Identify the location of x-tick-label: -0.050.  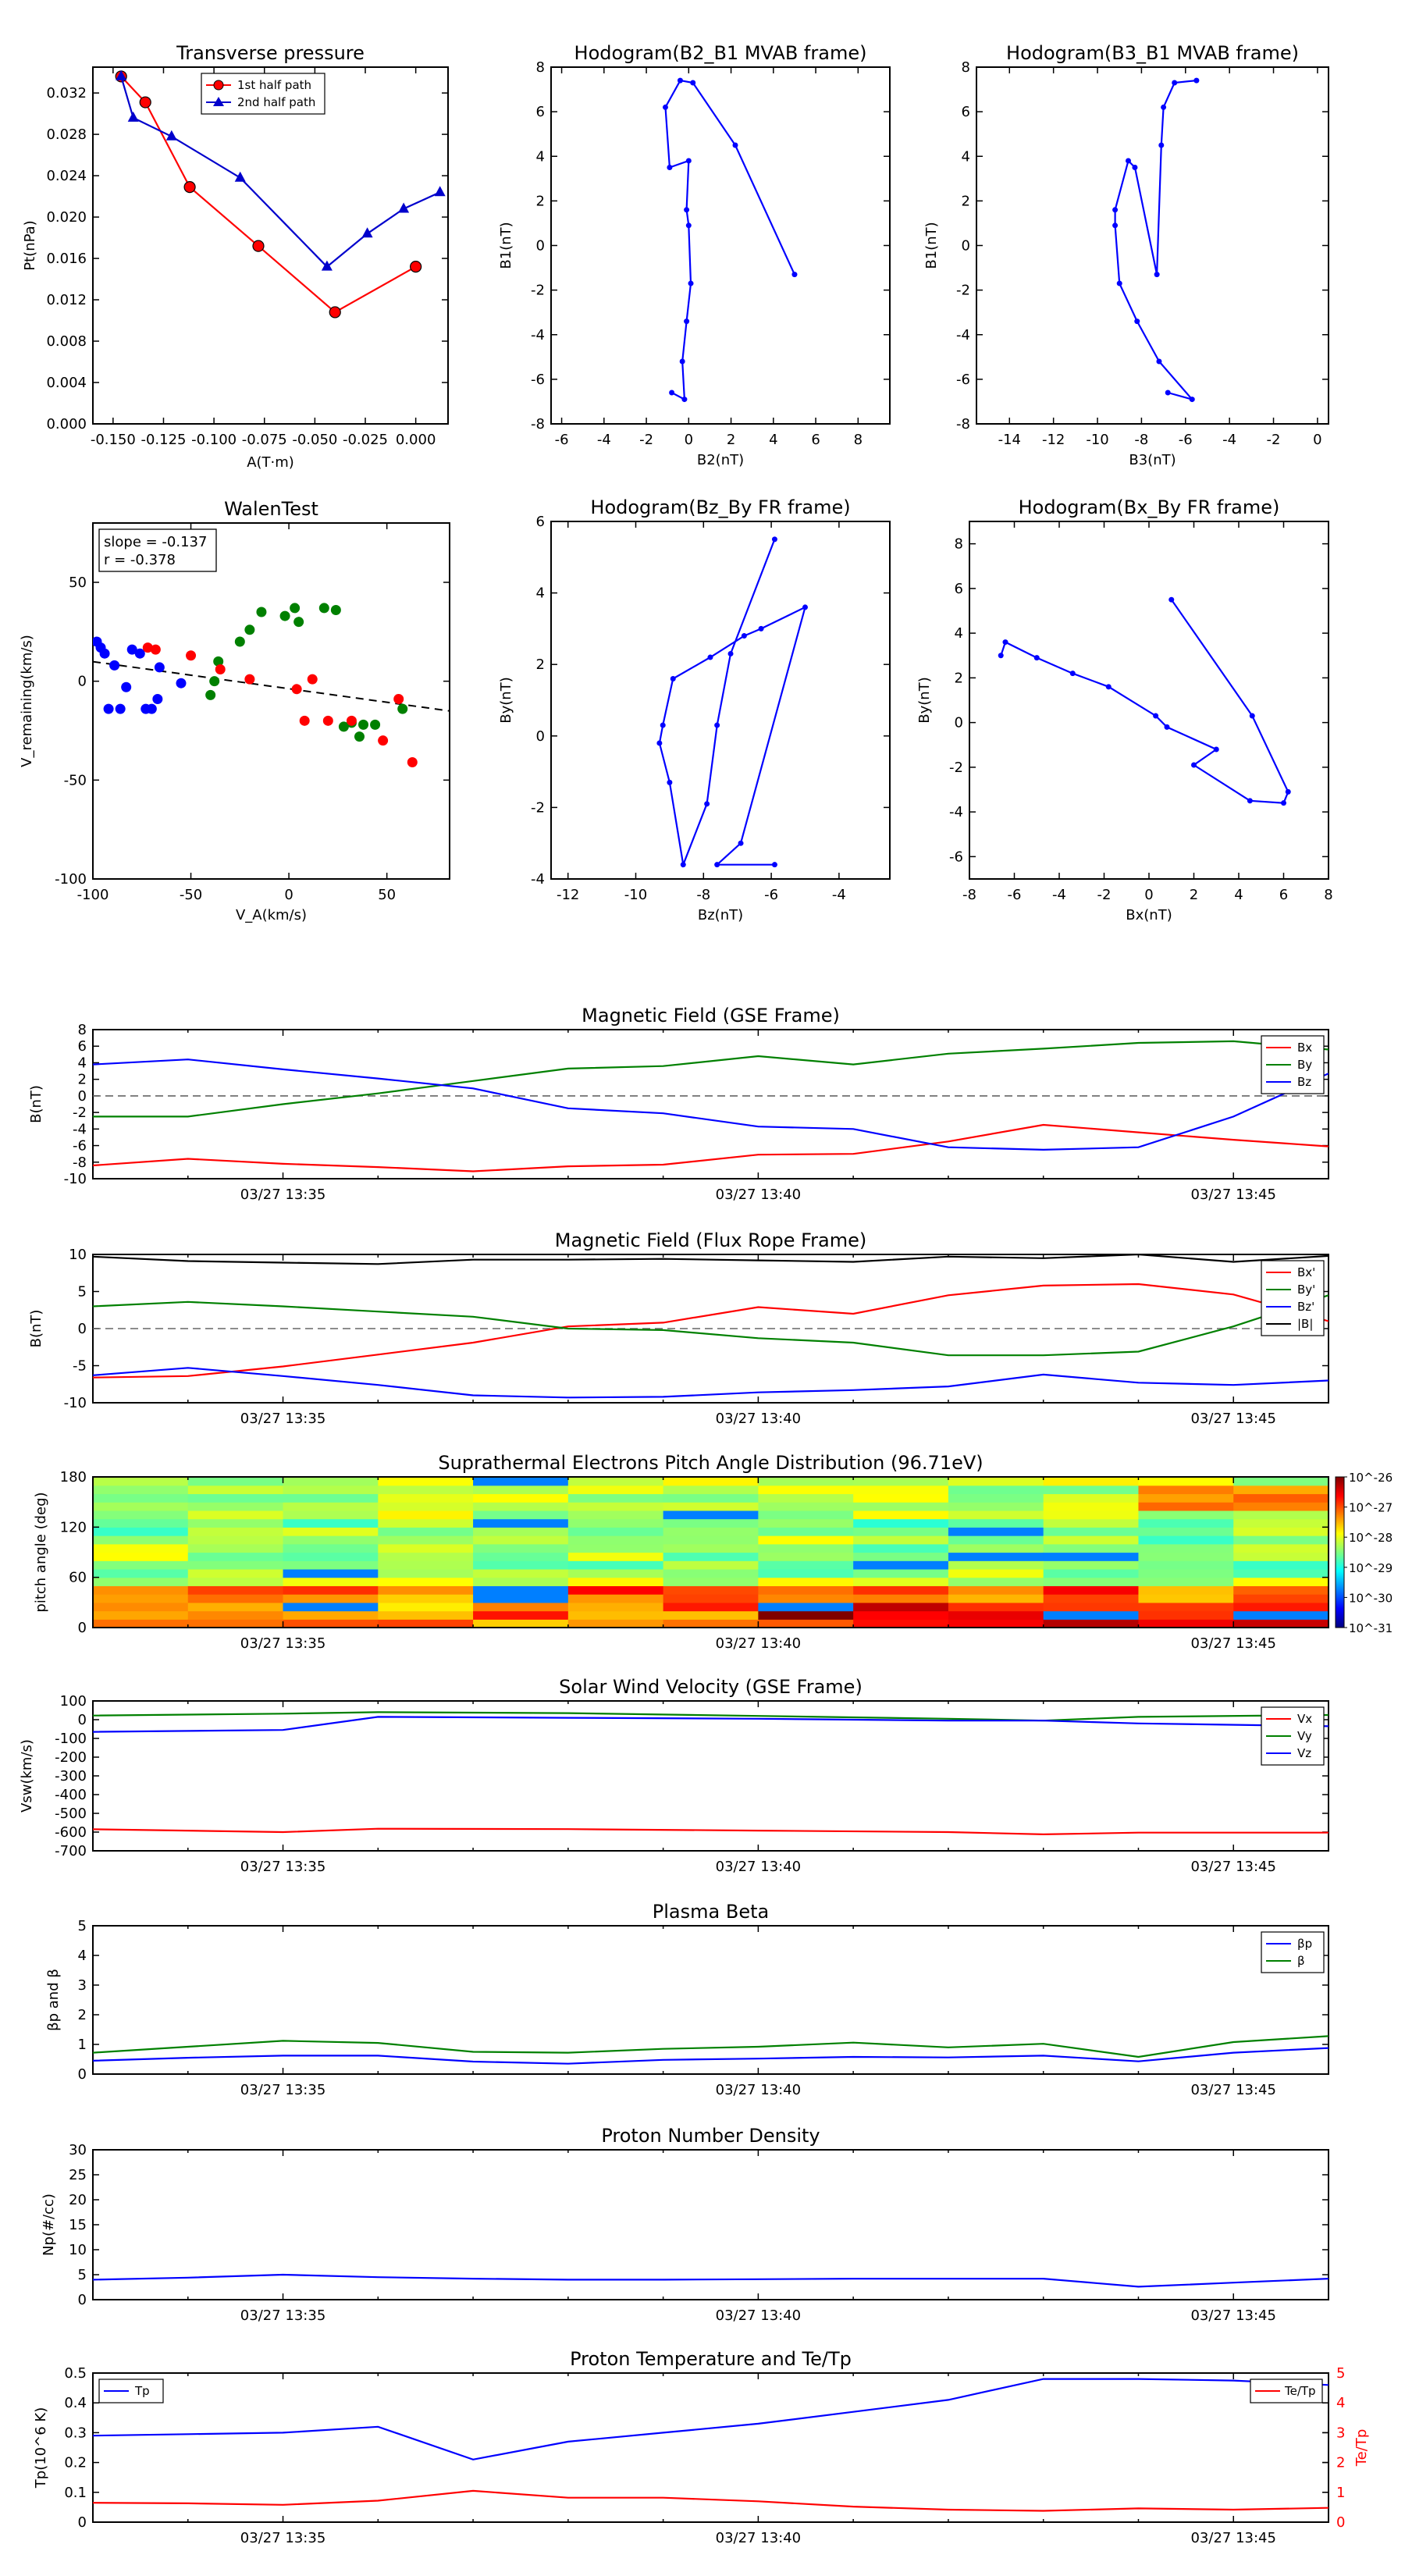
(314, 440).